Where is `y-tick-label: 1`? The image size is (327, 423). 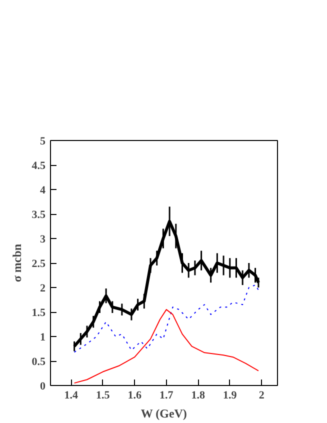
y-tick-label: 1 is located at coordinates (43, 338).